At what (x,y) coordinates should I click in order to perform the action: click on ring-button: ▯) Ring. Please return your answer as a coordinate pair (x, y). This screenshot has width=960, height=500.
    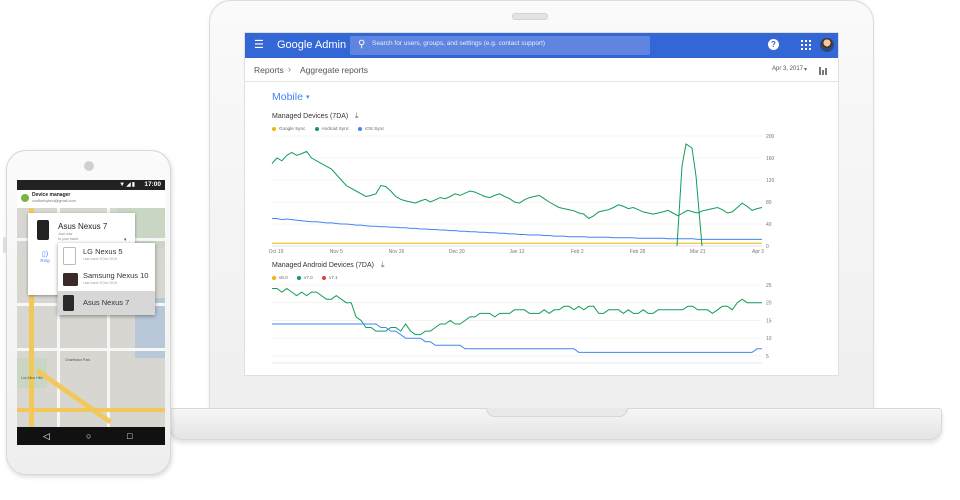
    Looking at the image, I should click on (45, 256).